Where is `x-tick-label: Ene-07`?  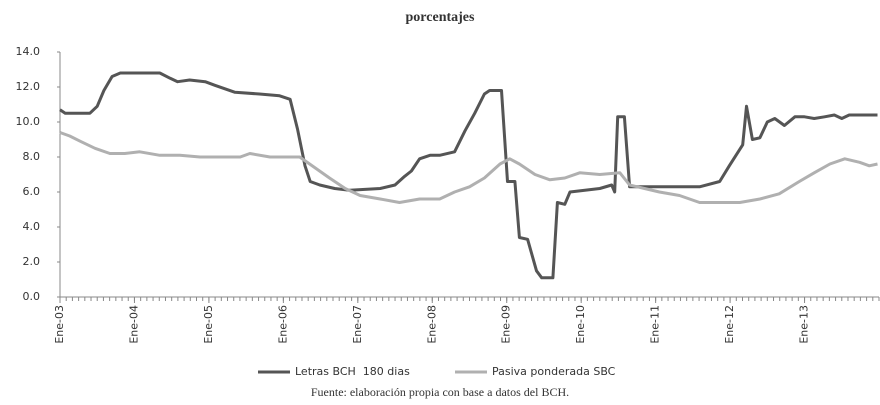
x-tick-label: Ene-07 is located at coordinates (357, 324).